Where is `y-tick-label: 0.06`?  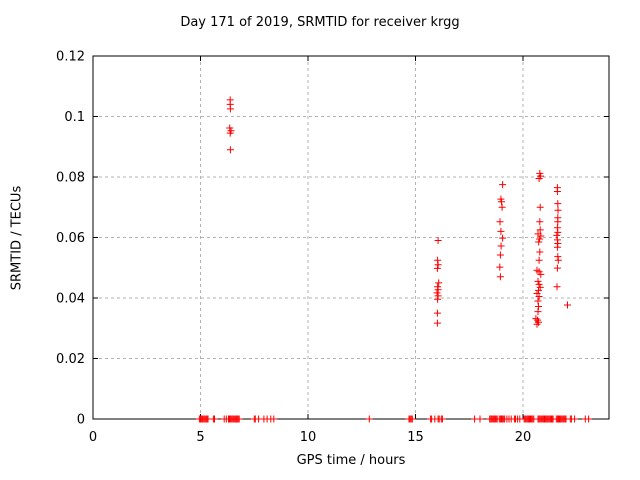 y-tick-label: 0.06 is located at coordinates (70, 238).